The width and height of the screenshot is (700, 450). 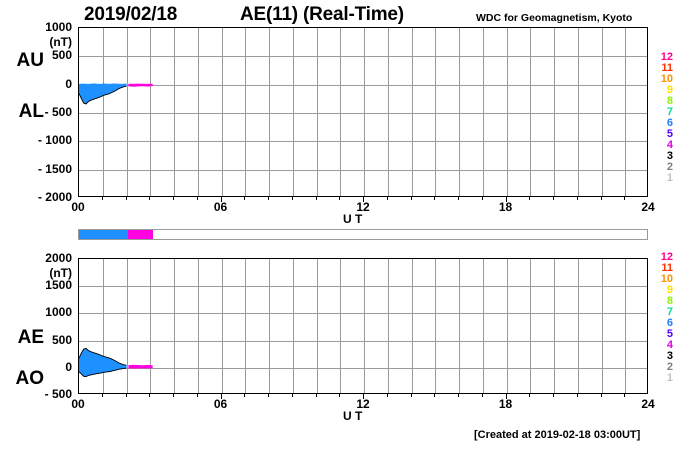 I want to click on au-axis-name: AU, so click(x=30, y=60).